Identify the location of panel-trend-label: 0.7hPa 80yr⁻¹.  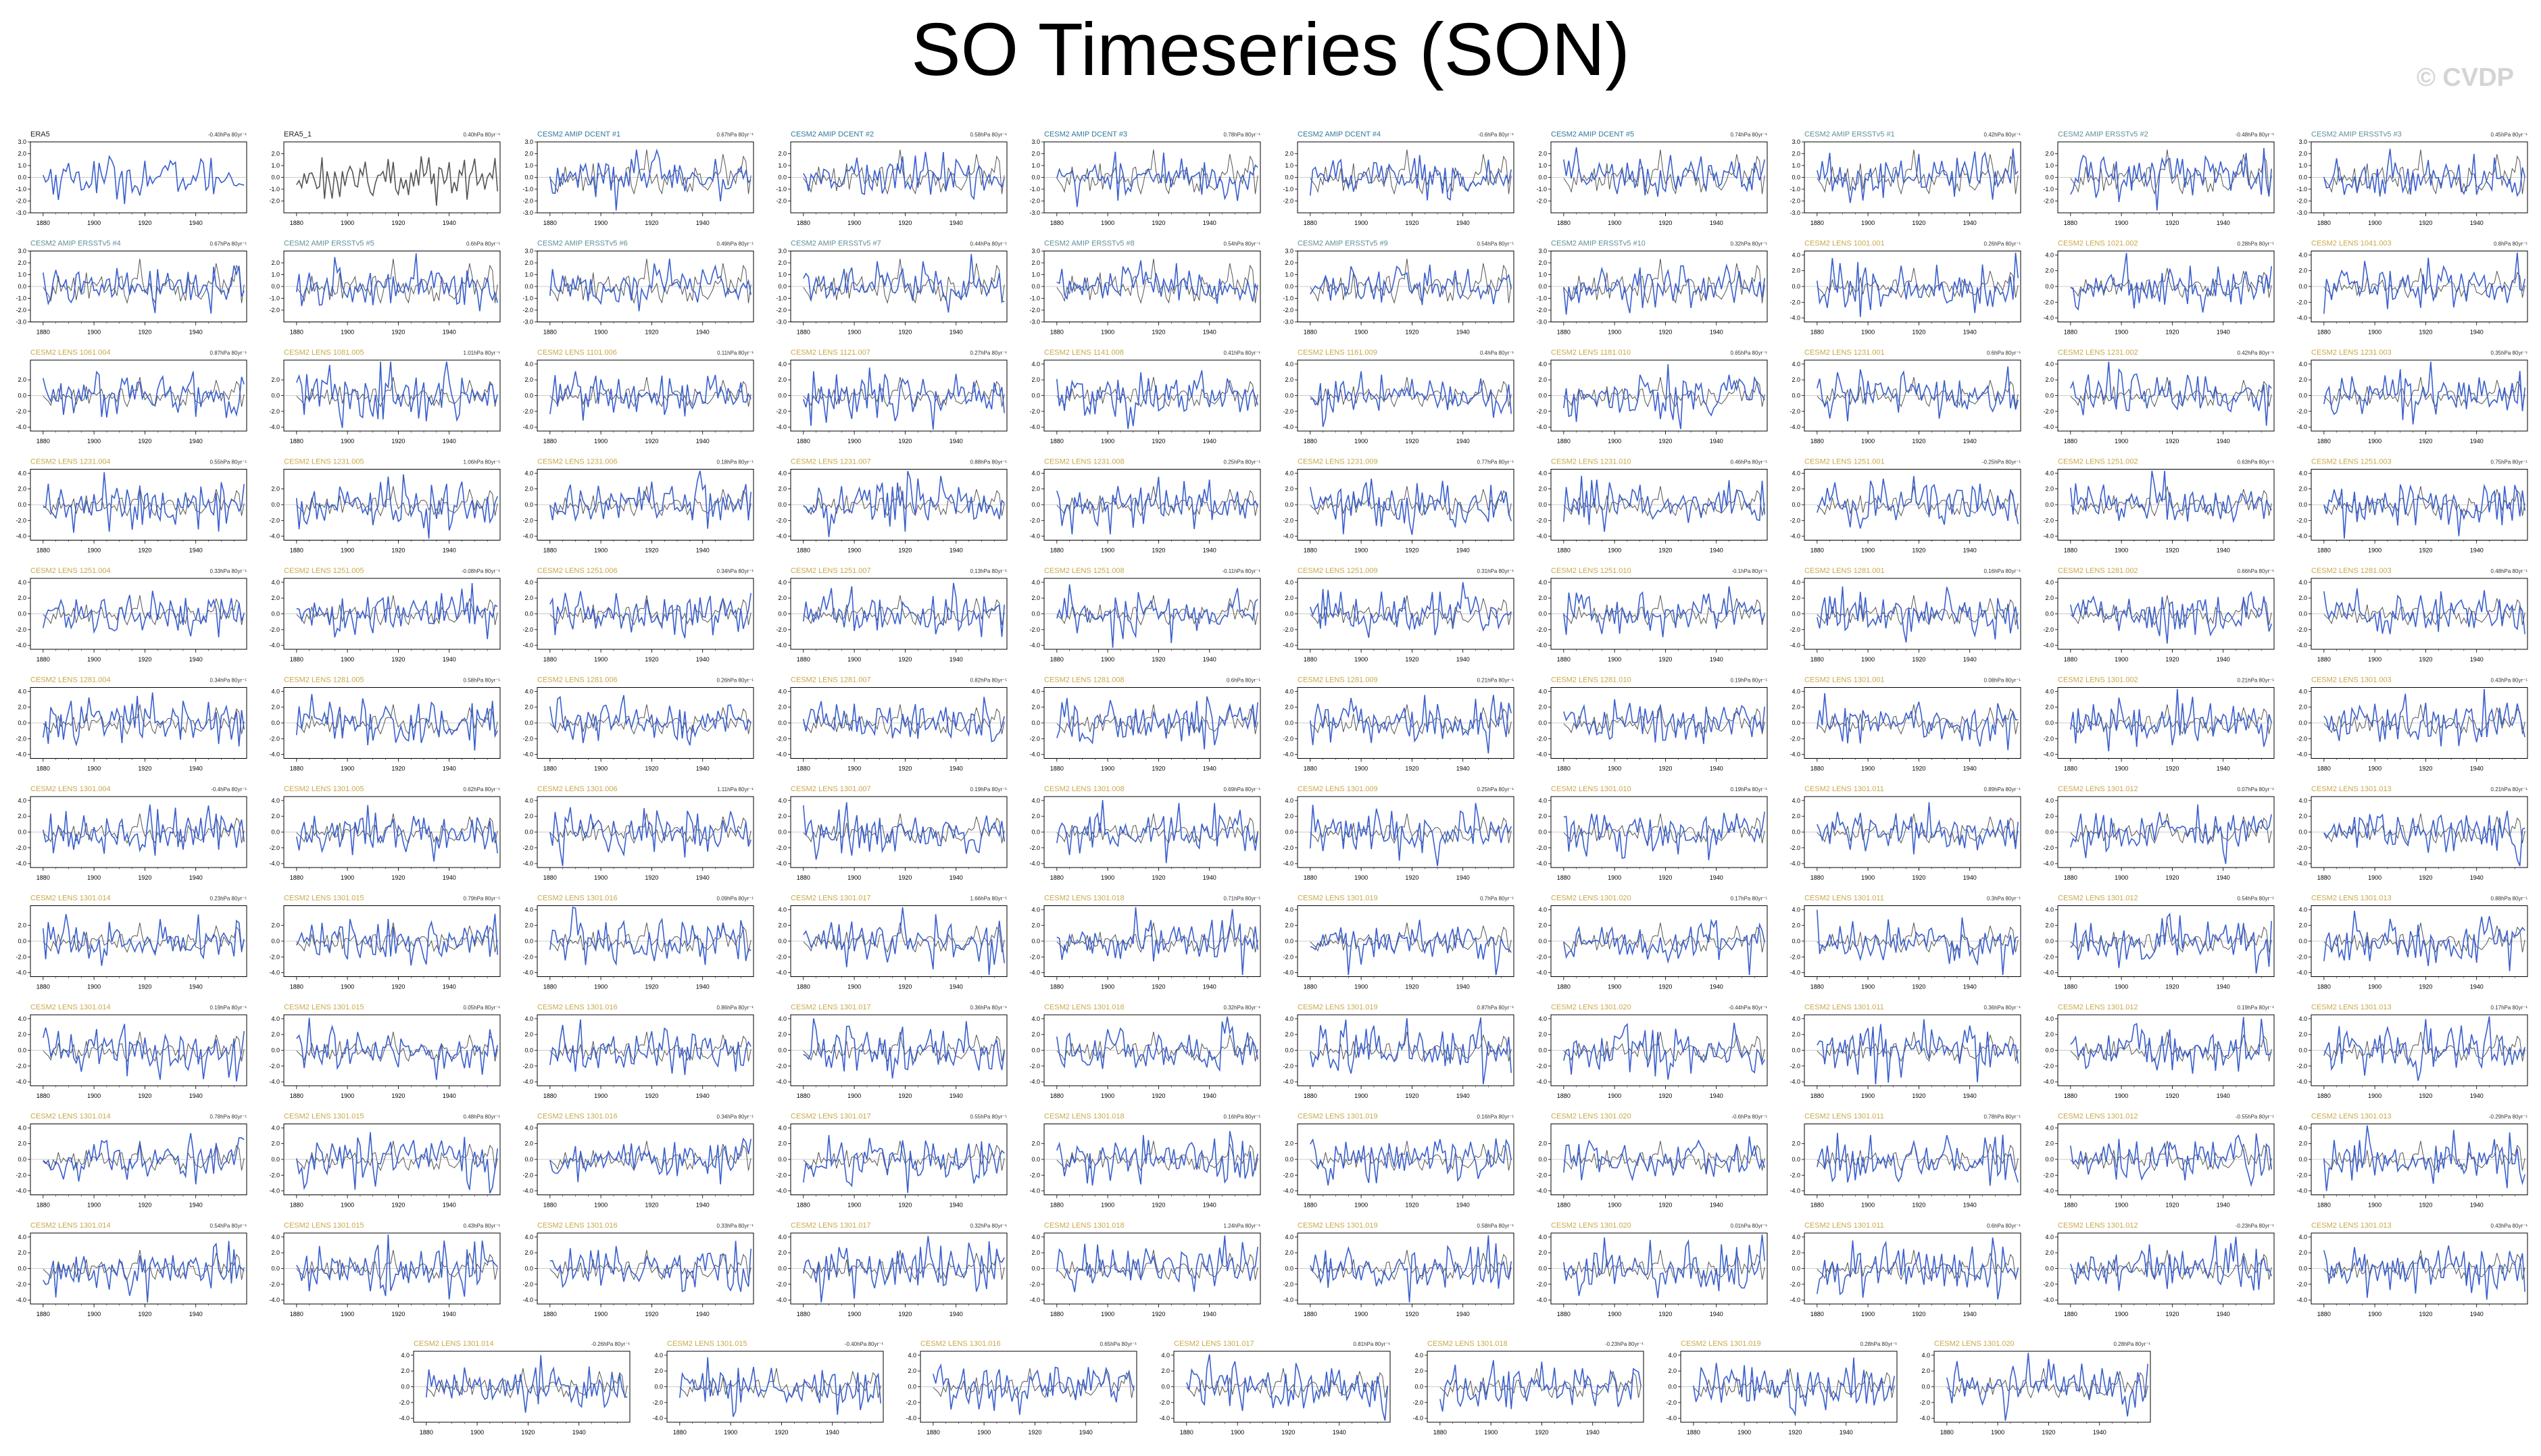
(1497, 899).